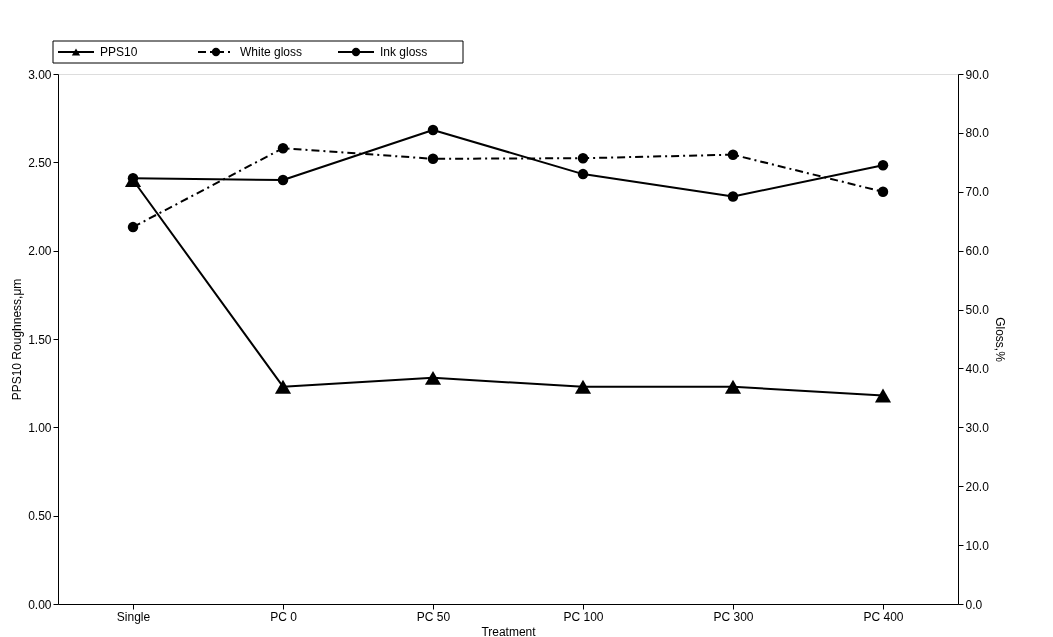 This screenshot has width=1053, height=637. What do you see at coordinates (977, 427) in the screenshot?
I see `y2-tick-label: 30.0` at bounding box center [977, 427].